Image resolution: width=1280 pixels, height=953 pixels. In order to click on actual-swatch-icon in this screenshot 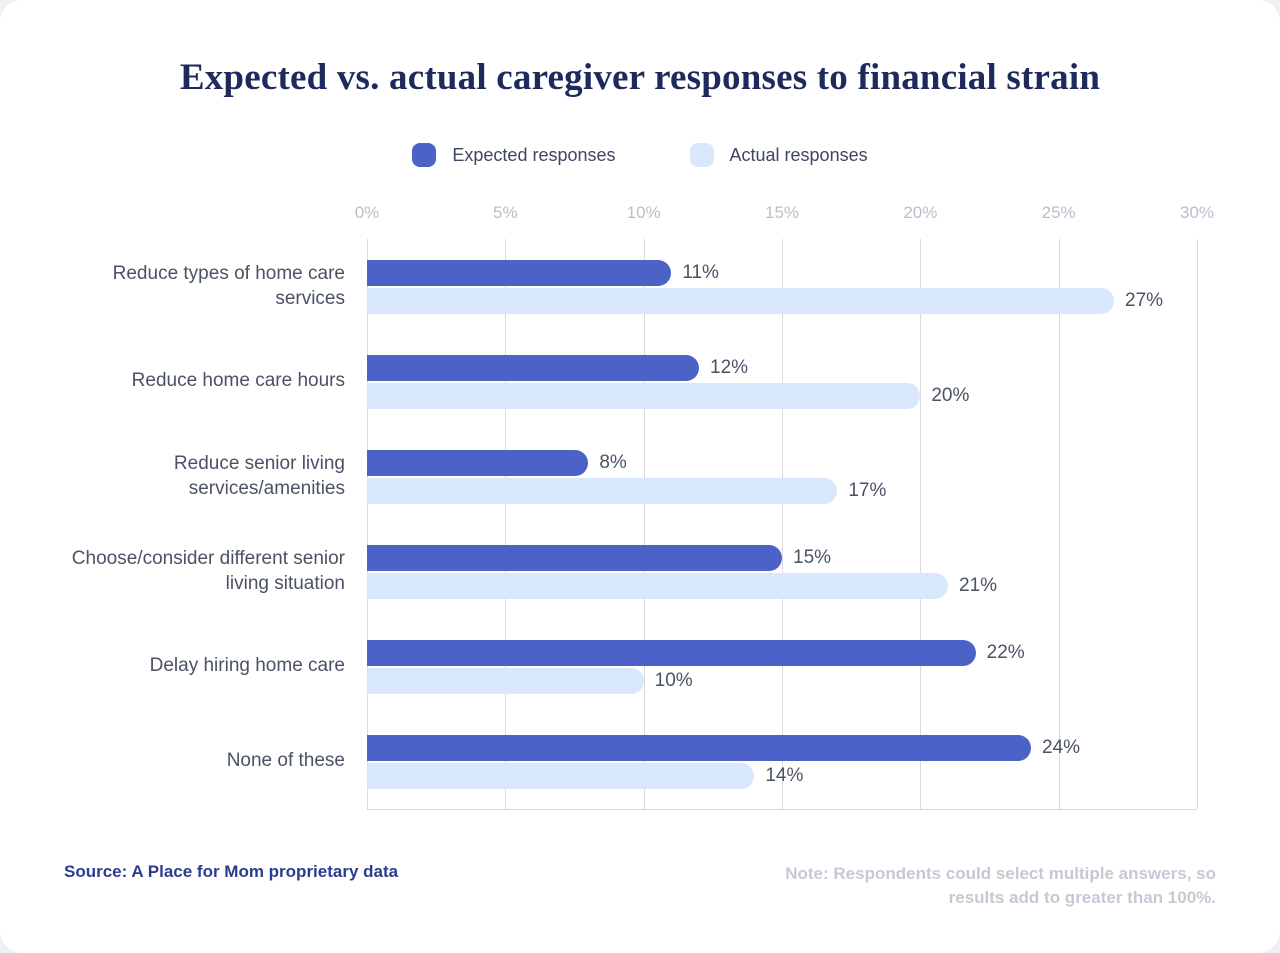, I will do `click(701, 155)`.